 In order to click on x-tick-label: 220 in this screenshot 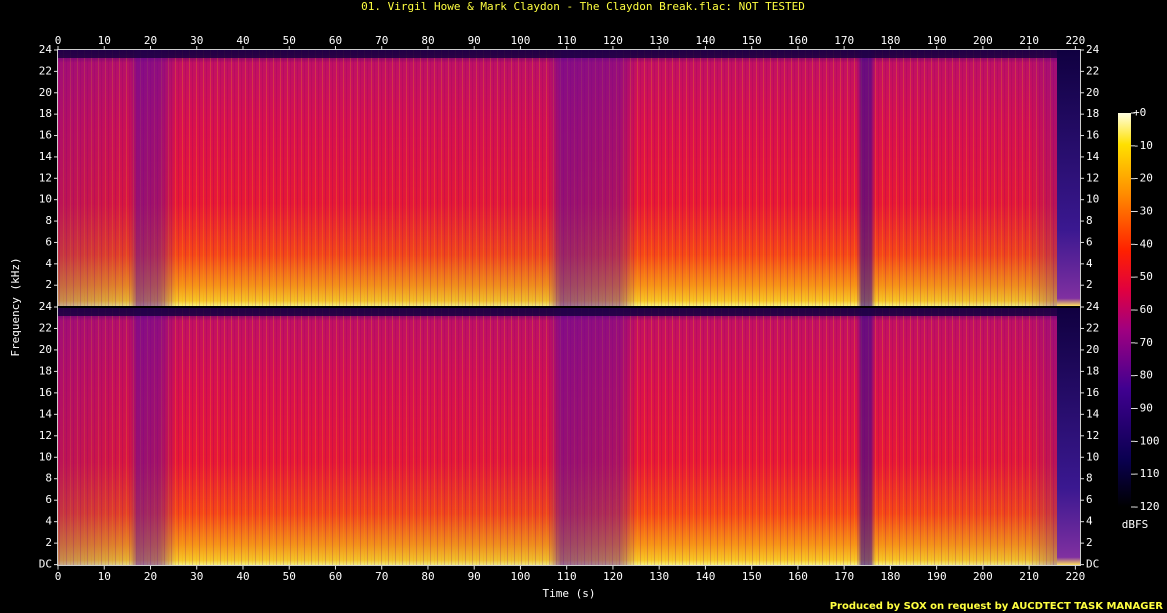, I will do `click(1075, 576)`.